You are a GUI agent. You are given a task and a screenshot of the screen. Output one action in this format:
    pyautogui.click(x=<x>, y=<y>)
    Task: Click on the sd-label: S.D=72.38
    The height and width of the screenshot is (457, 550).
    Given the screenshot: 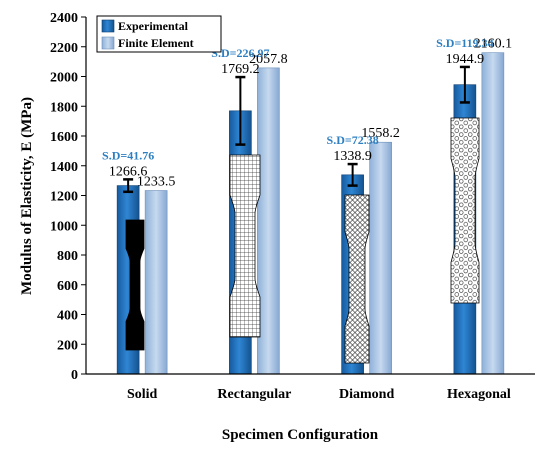 What is the action you would take?
    pyautogui.click(x=353, y=140)
    